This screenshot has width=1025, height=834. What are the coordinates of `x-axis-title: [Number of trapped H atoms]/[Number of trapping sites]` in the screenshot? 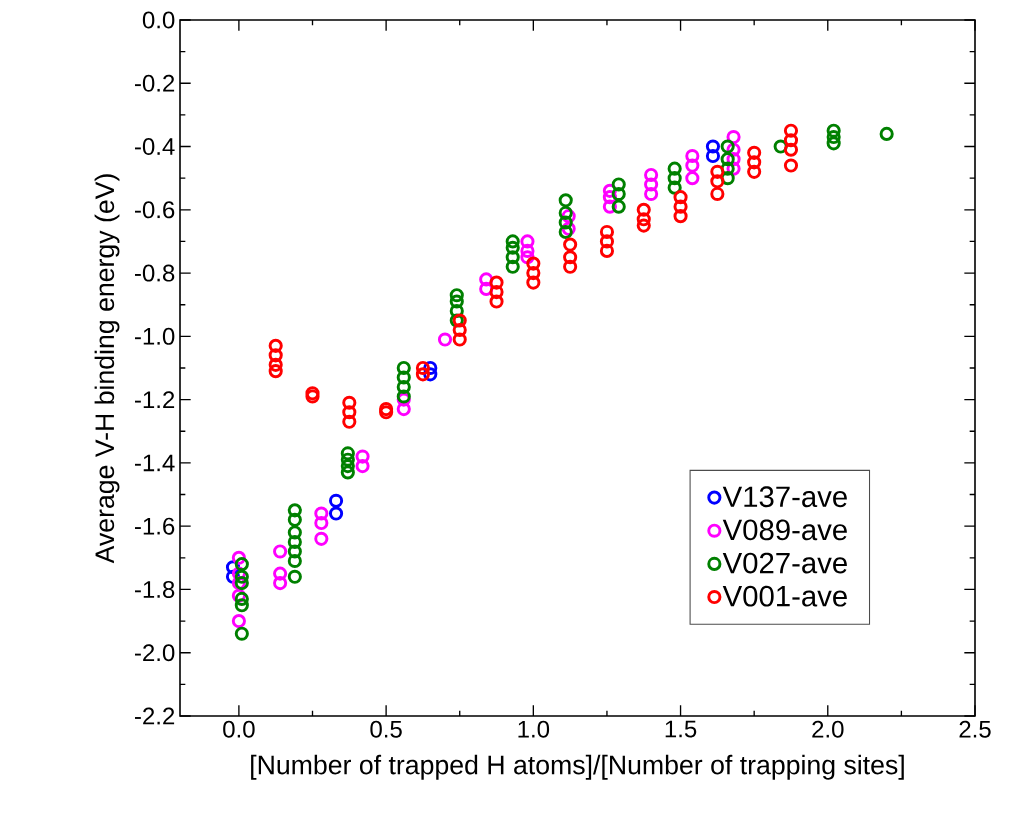 It's located at (577, 767).